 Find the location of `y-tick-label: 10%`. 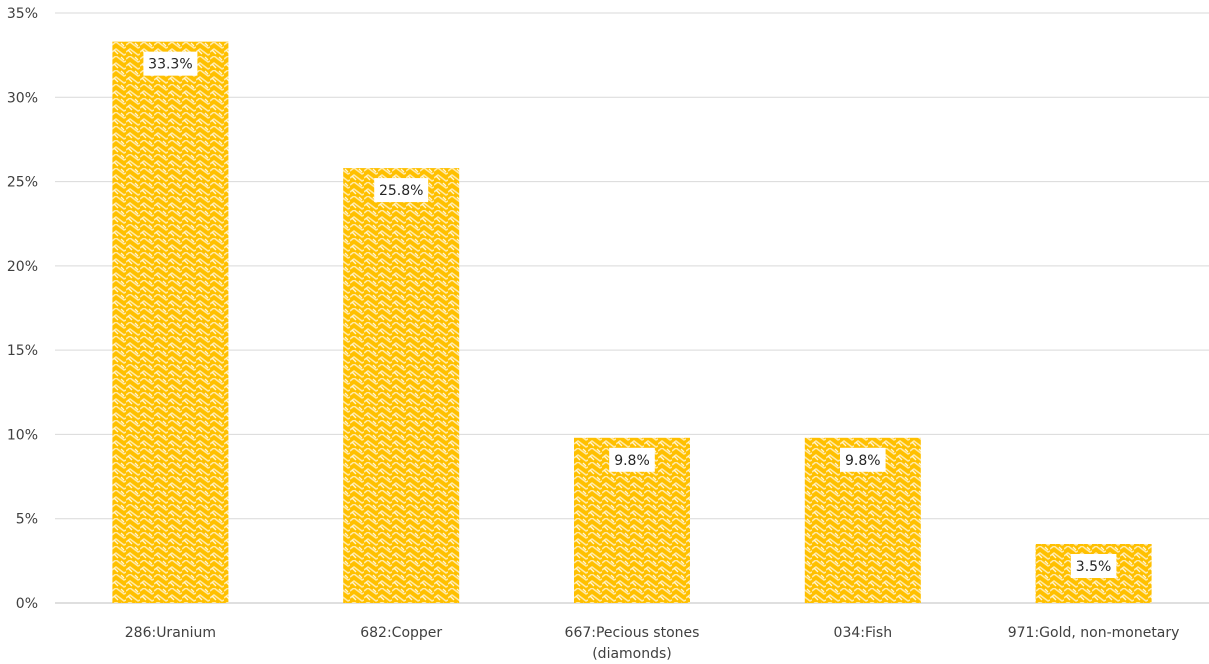

y-tick-label: 10% is located at coordinates (22, 435).